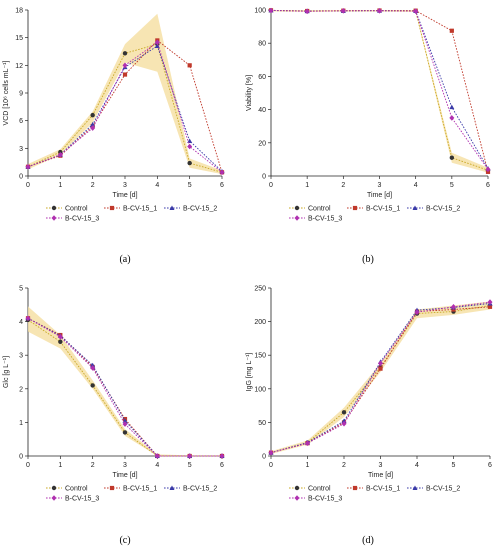  What do you see at coordinates (383, 209) in the screenshot?
I see `legend-label: B-CV-15_1` at bounding box center [383, 209].